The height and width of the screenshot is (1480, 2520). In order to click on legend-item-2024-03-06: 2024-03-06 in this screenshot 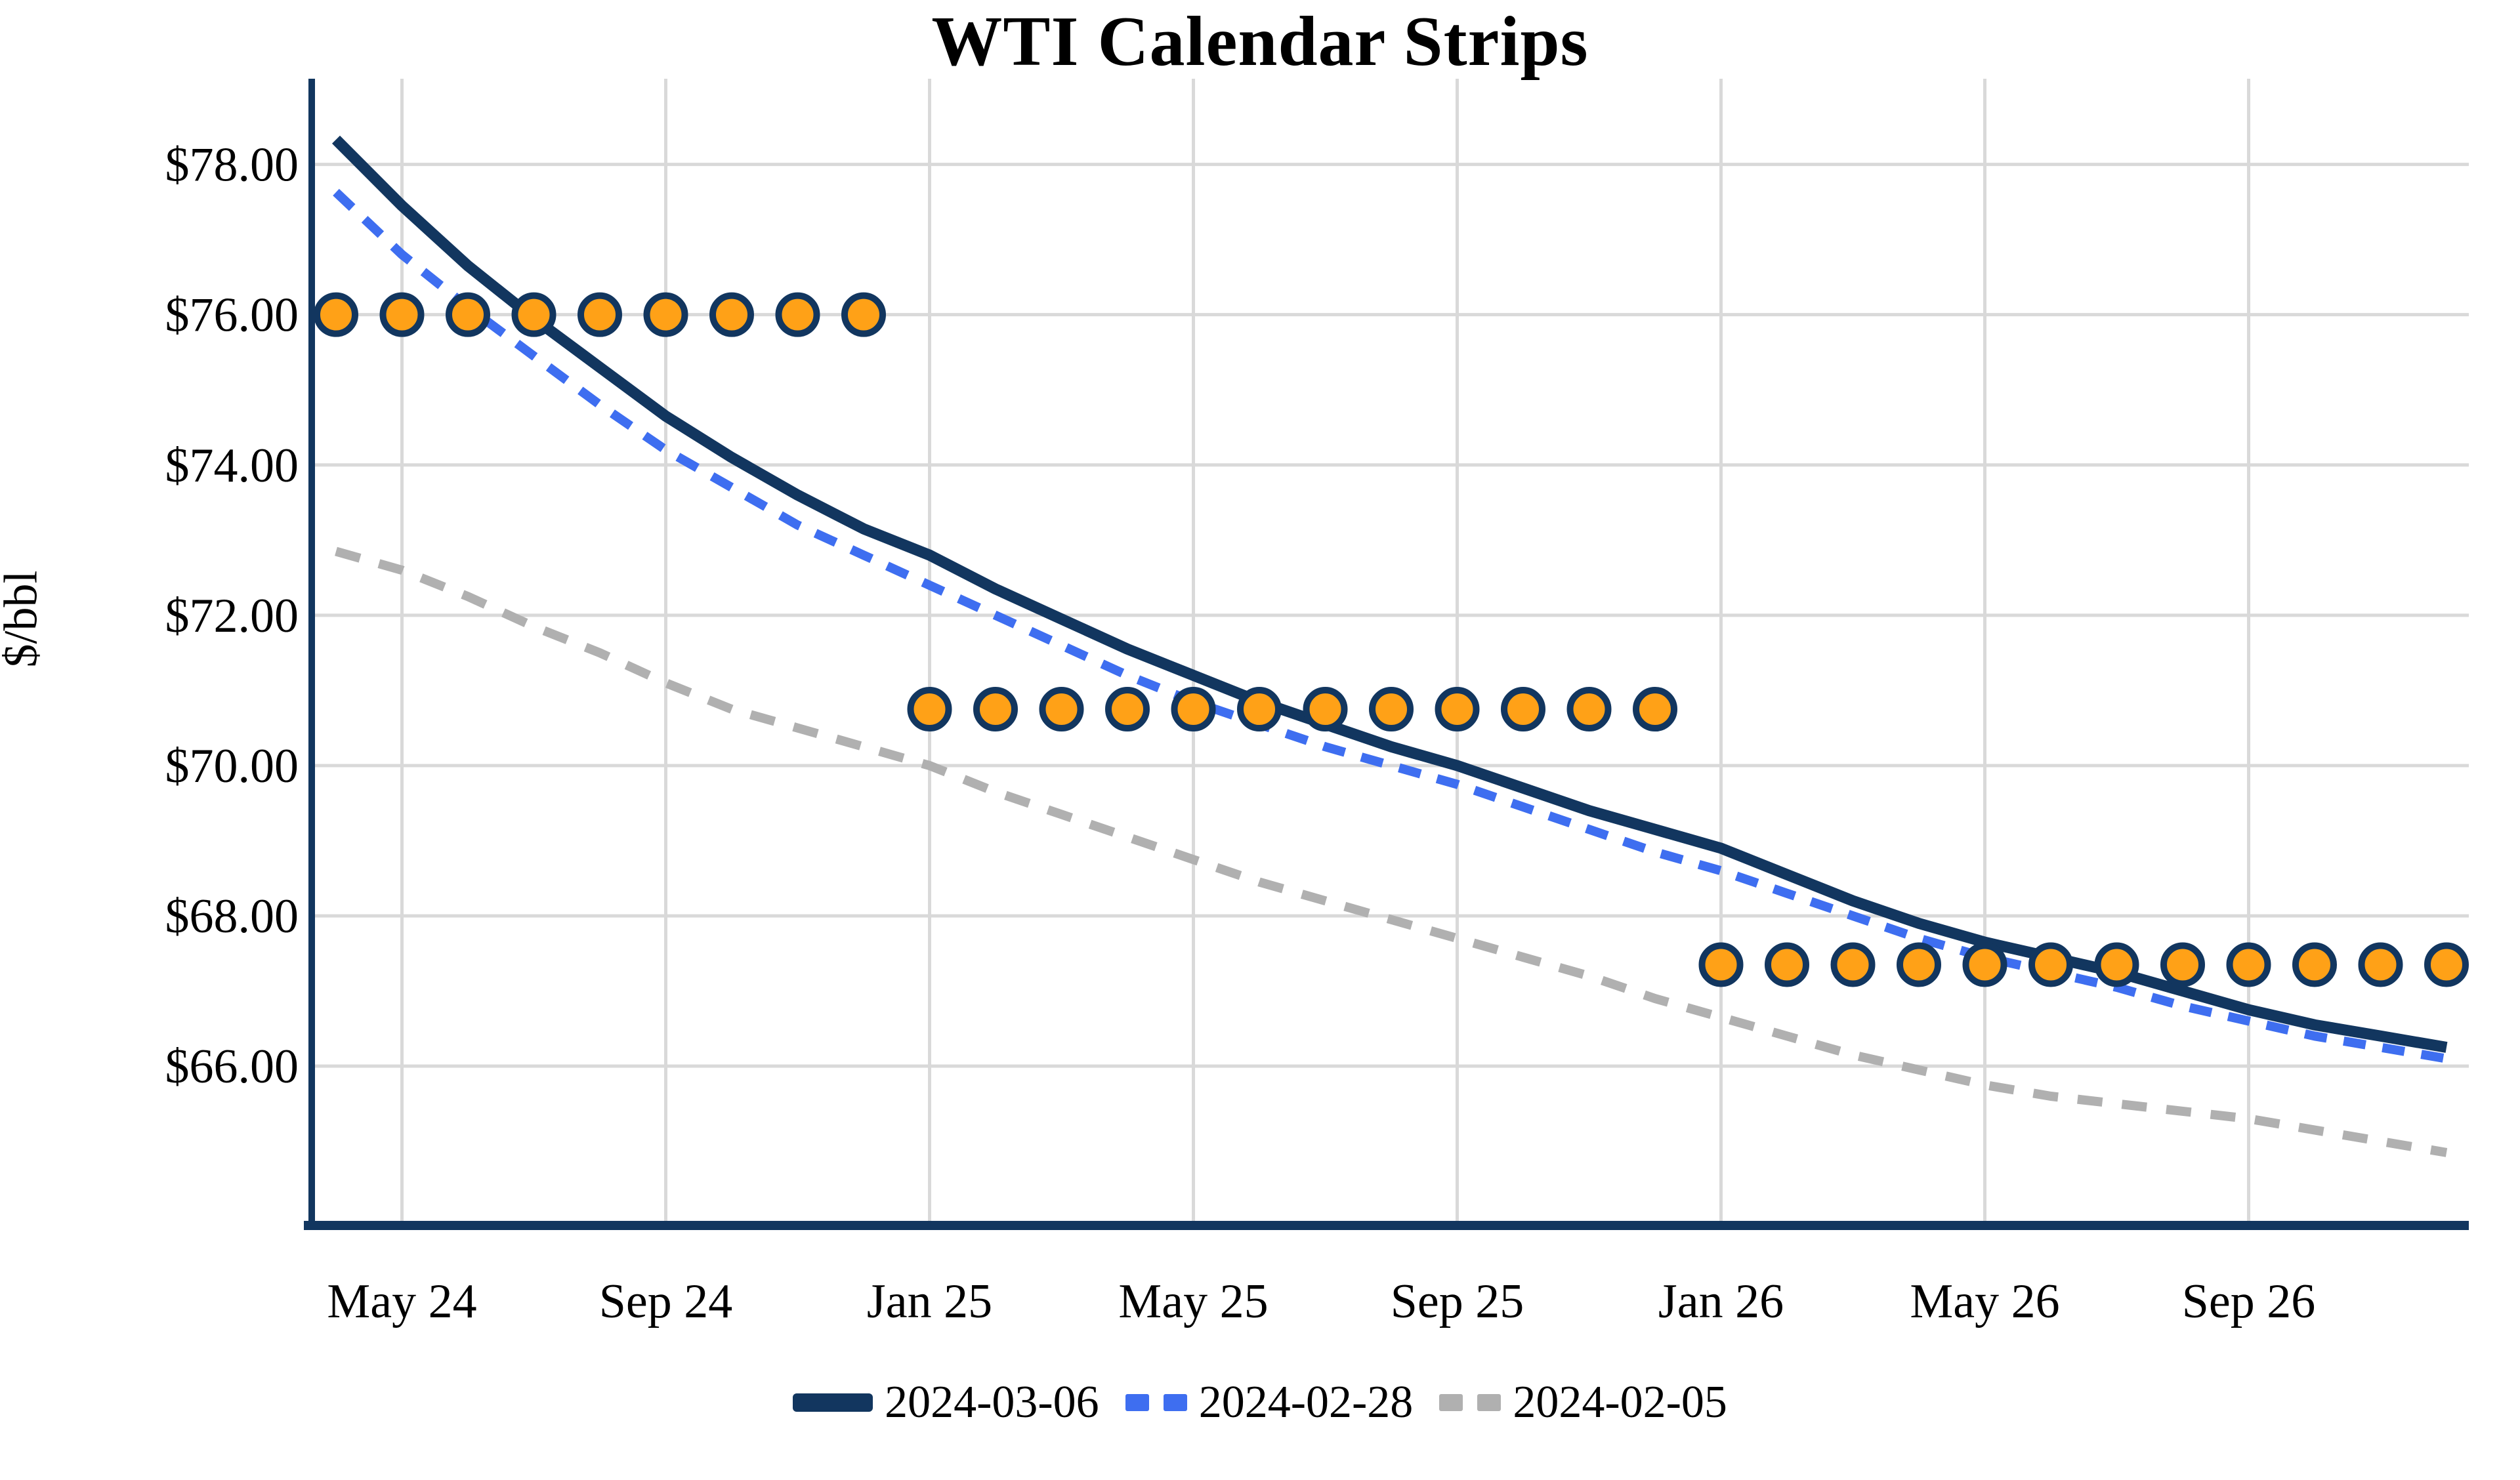, I will do `click(946, 1402)`.